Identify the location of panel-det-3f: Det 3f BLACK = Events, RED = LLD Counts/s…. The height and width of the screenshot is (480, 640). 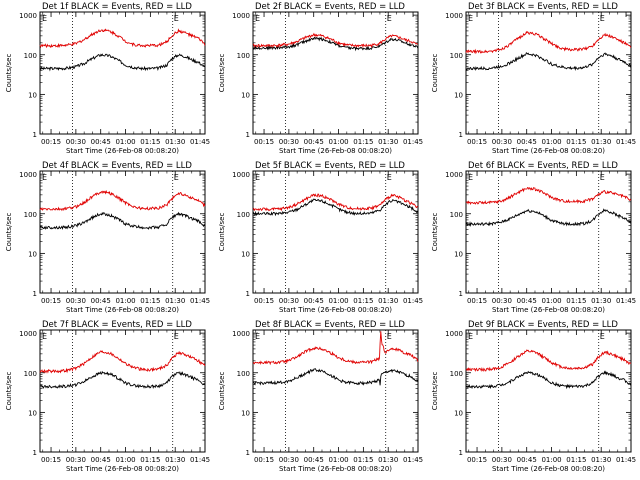
(533, 78).